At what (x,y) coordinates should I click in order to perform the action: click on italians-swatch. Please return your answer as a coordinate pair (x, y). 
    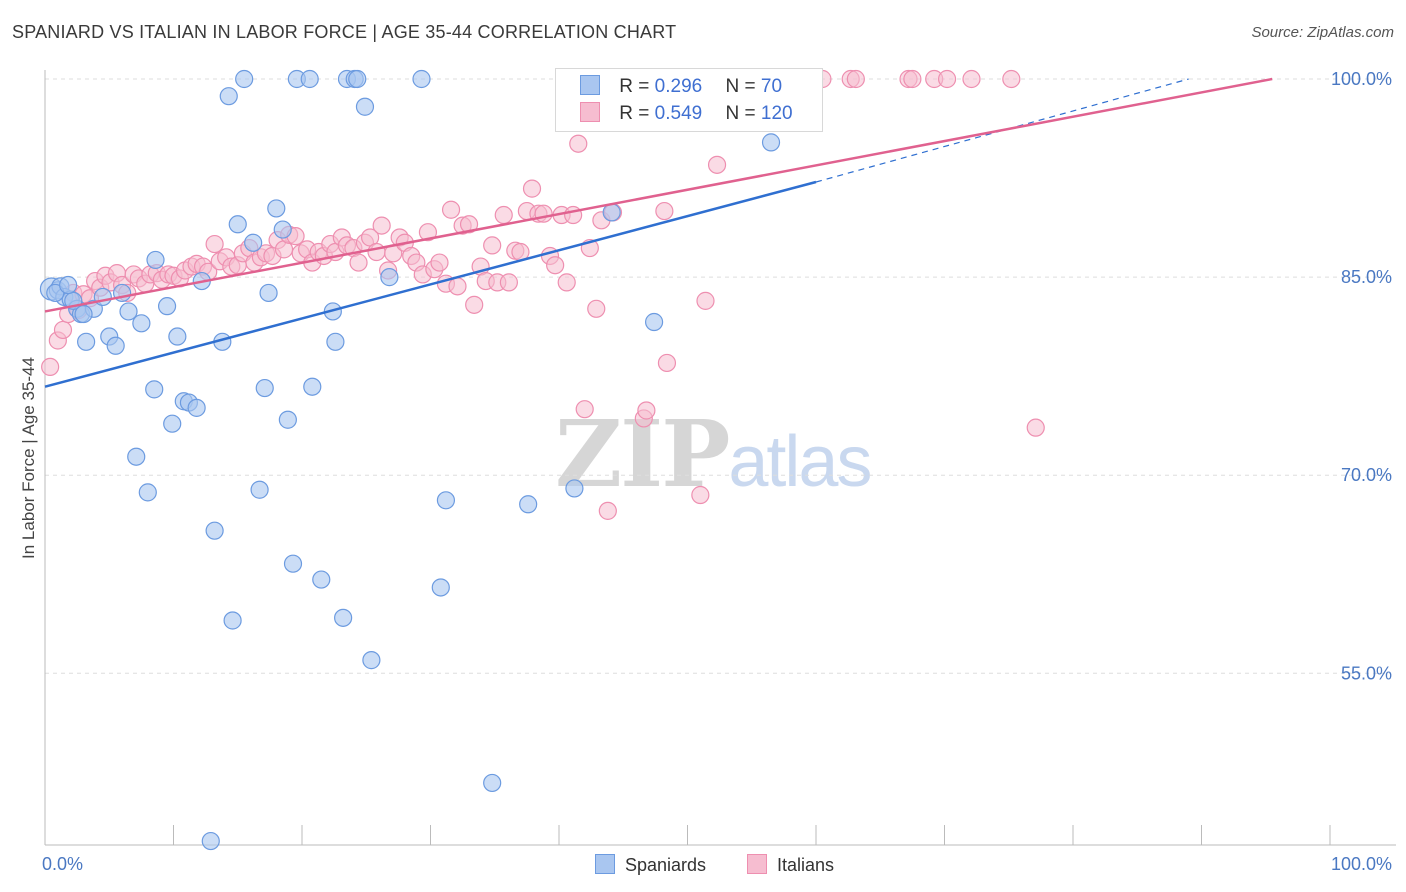
    Looking at the image, I should click on (757, 864).